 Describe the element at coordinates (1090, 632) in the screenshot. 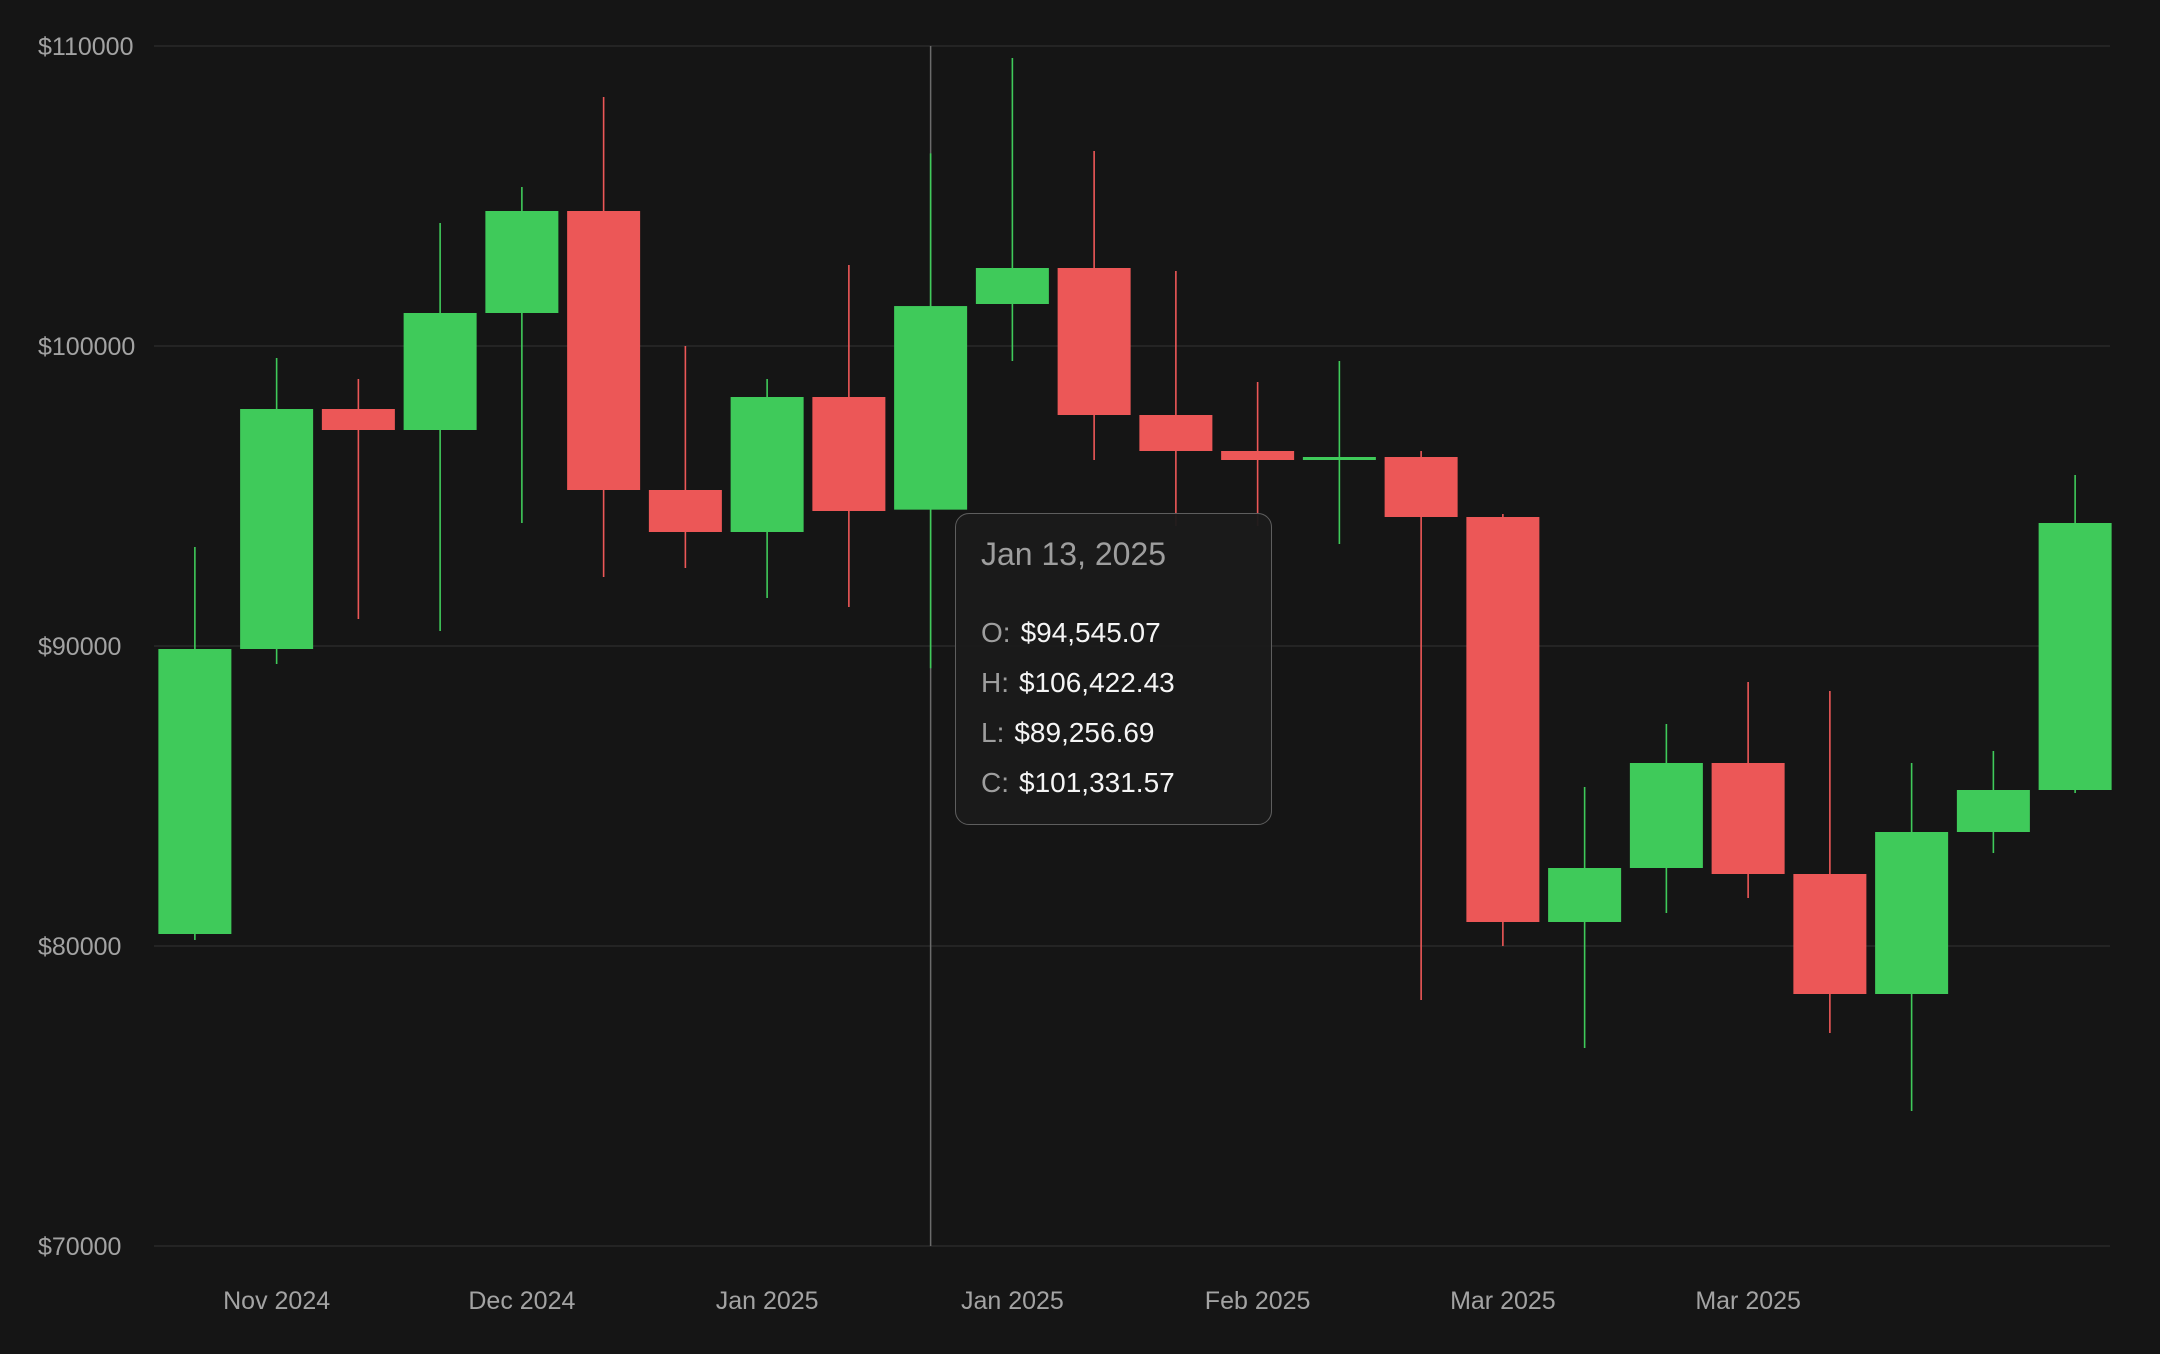

I see `tooltip-open-value: $94,545.07` at that location.